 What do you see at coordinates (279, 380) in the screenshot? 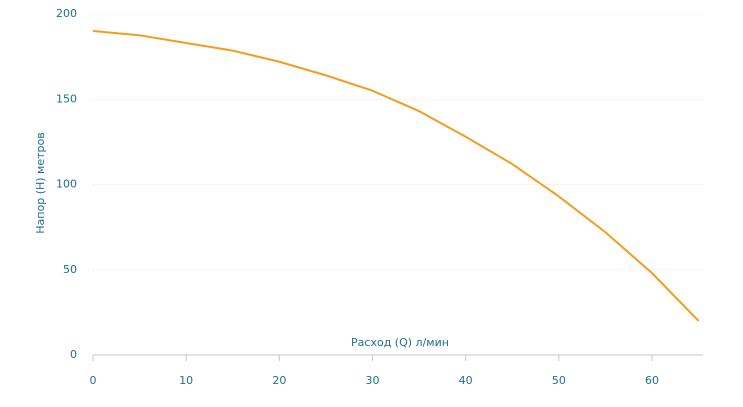
I see `x-tick-label: 20` at bounding box center [279, 380].